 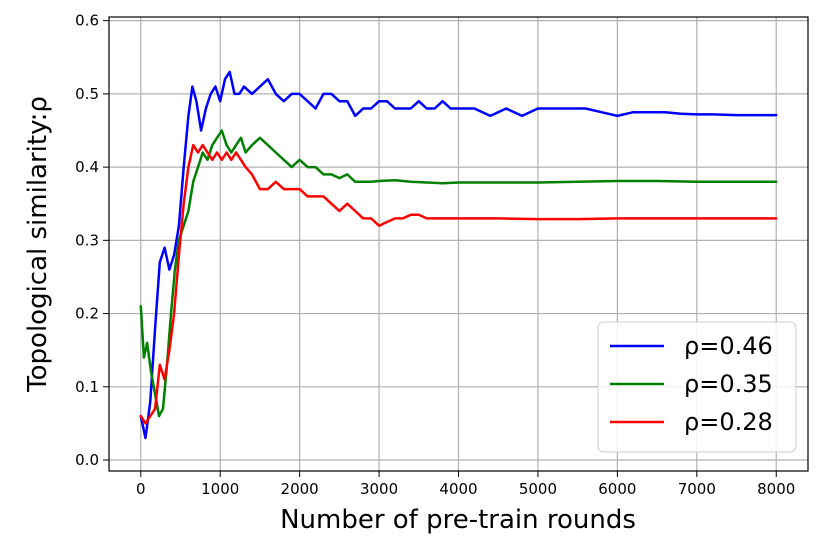 What do you see at coordinates (379, 489) in the screenshot?
I see `x-tick-label: 3000` at bounding box center [379, 489].